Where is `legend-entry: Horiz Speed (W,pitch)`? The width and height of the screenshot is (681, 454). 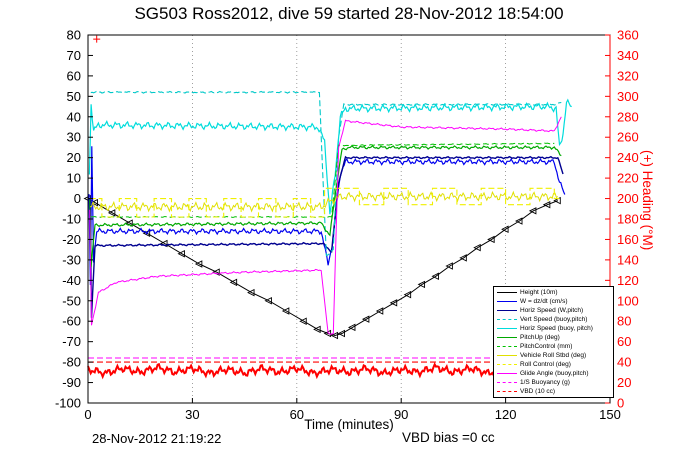 legend-entry: Horiz Speed (W,pitch) is located at coordinates (553, 310).